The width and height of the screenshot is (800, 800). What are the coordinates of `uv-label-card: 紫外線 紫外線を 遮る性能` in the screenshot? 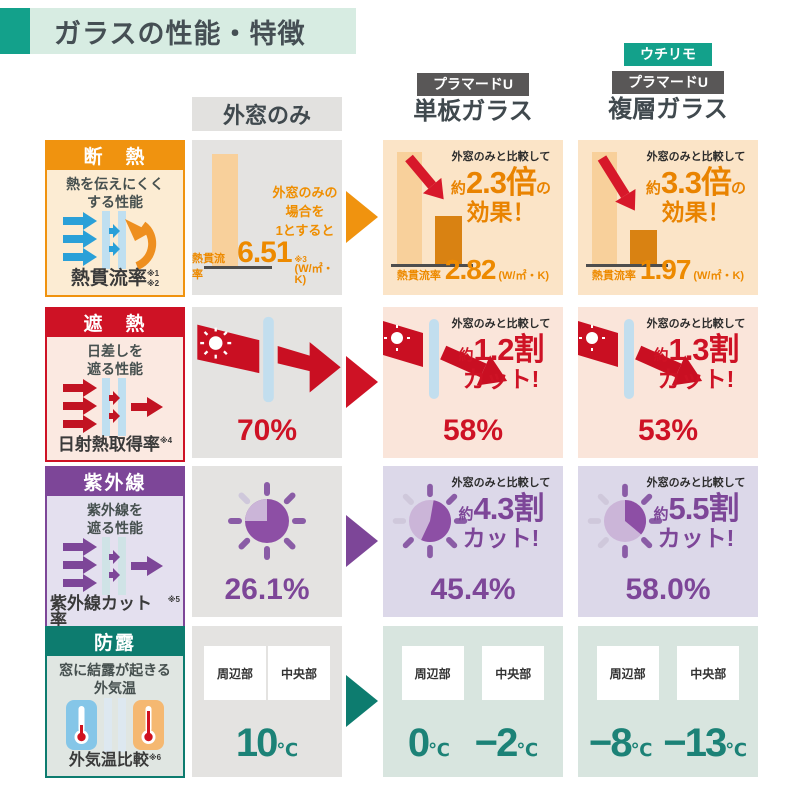 It's located at (115, 552).